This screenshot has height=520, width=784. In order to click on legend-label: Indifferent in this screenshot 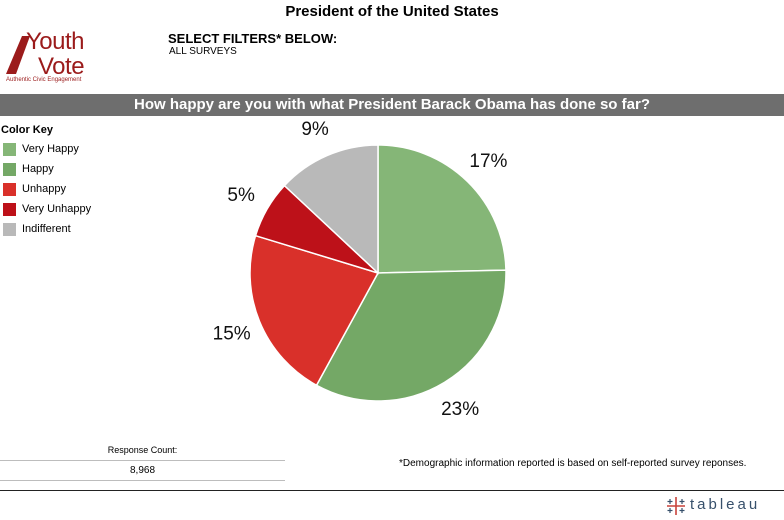, I will do `click(46, 229)`.